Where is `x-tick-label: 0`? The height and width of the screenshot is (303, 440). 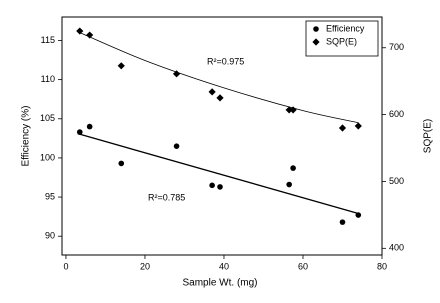 x-tick-label: 0 is located at coordinates (65, 266).